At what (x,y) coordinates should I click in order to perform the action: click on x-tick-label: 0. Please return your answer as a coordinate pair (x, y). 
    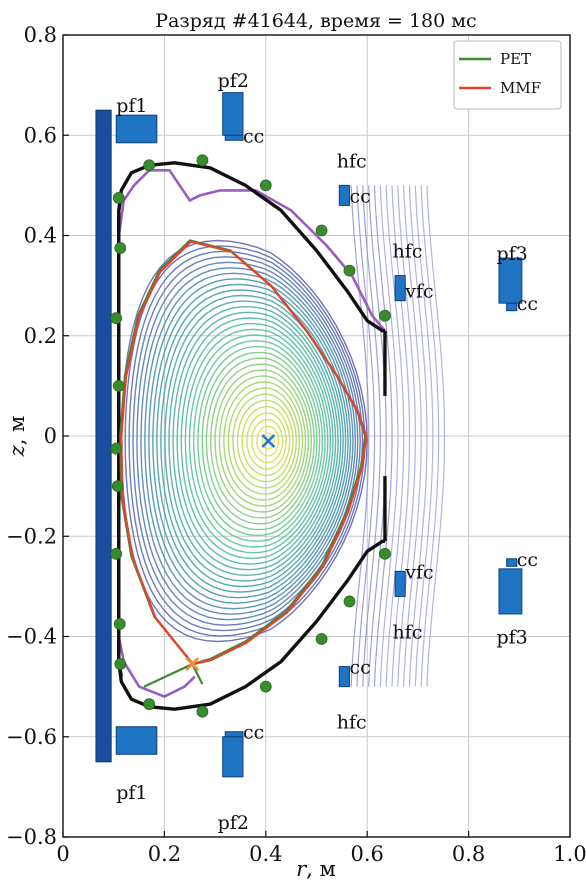
    Looking at the image, I should click on (62, 854).